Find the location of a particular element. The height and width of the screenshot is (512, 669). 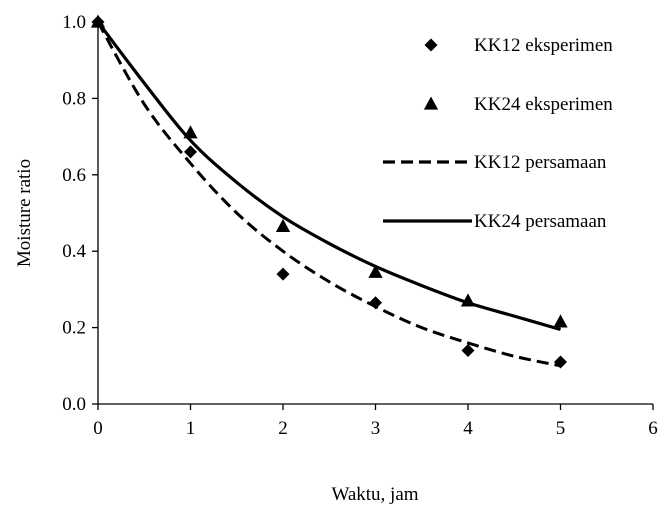

x-tick-label: 4 is located at coordinates (468, 428).